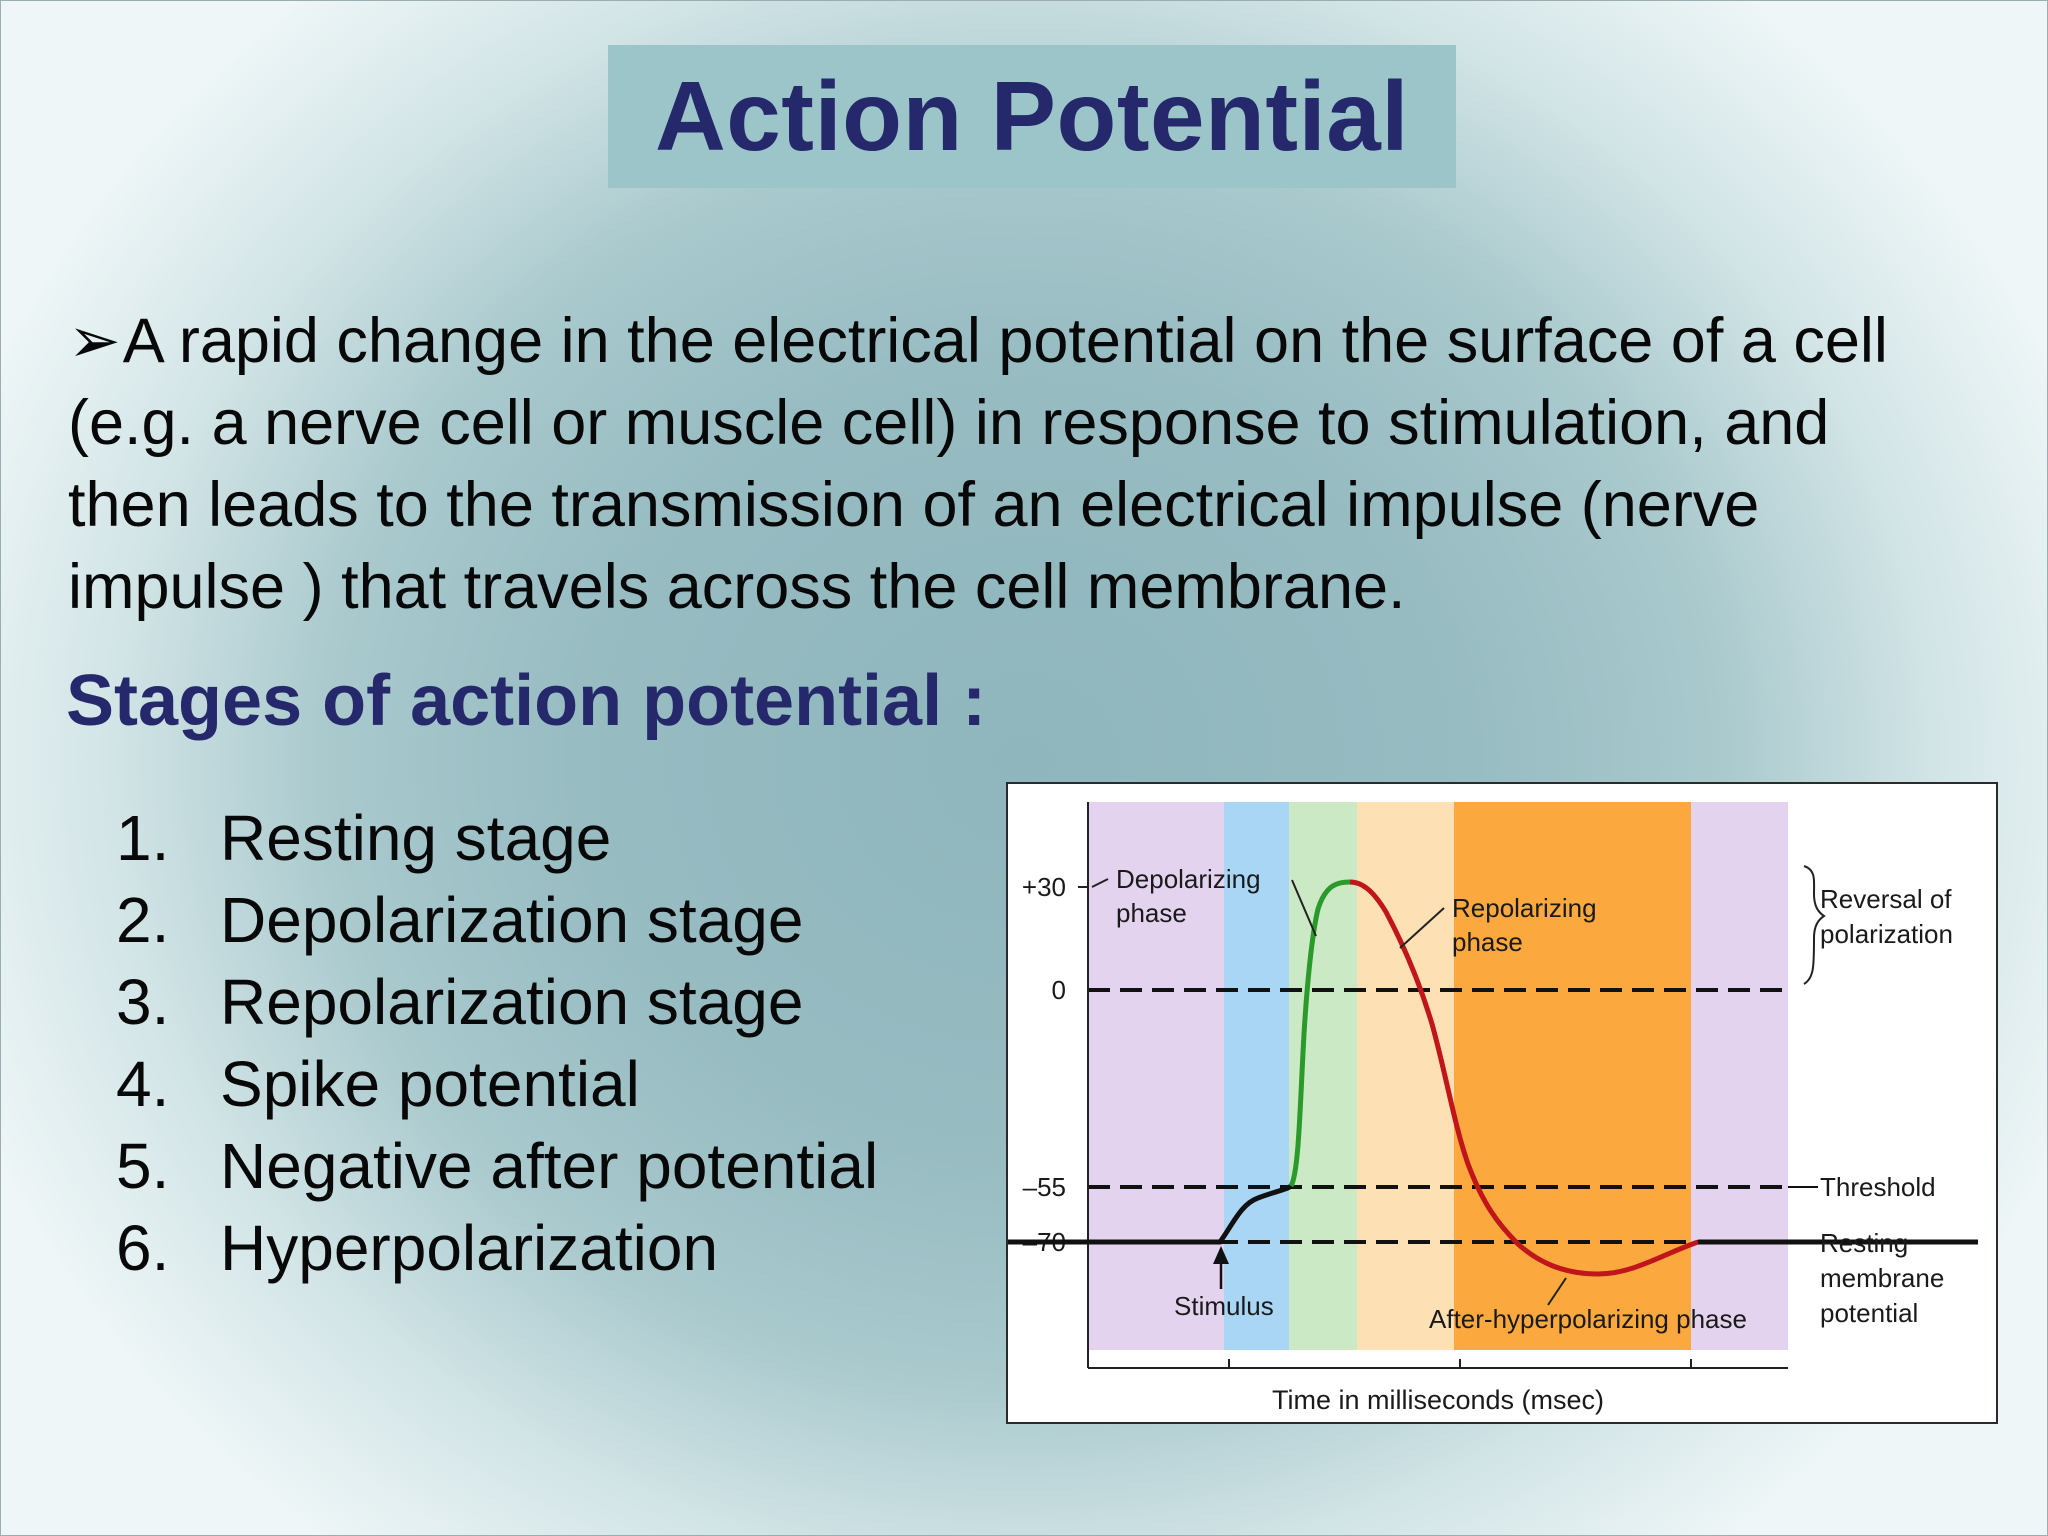 The image size is (2048, 1536). I want to click on stage-item: 3. Repolarization stage, so click(497, 1002).